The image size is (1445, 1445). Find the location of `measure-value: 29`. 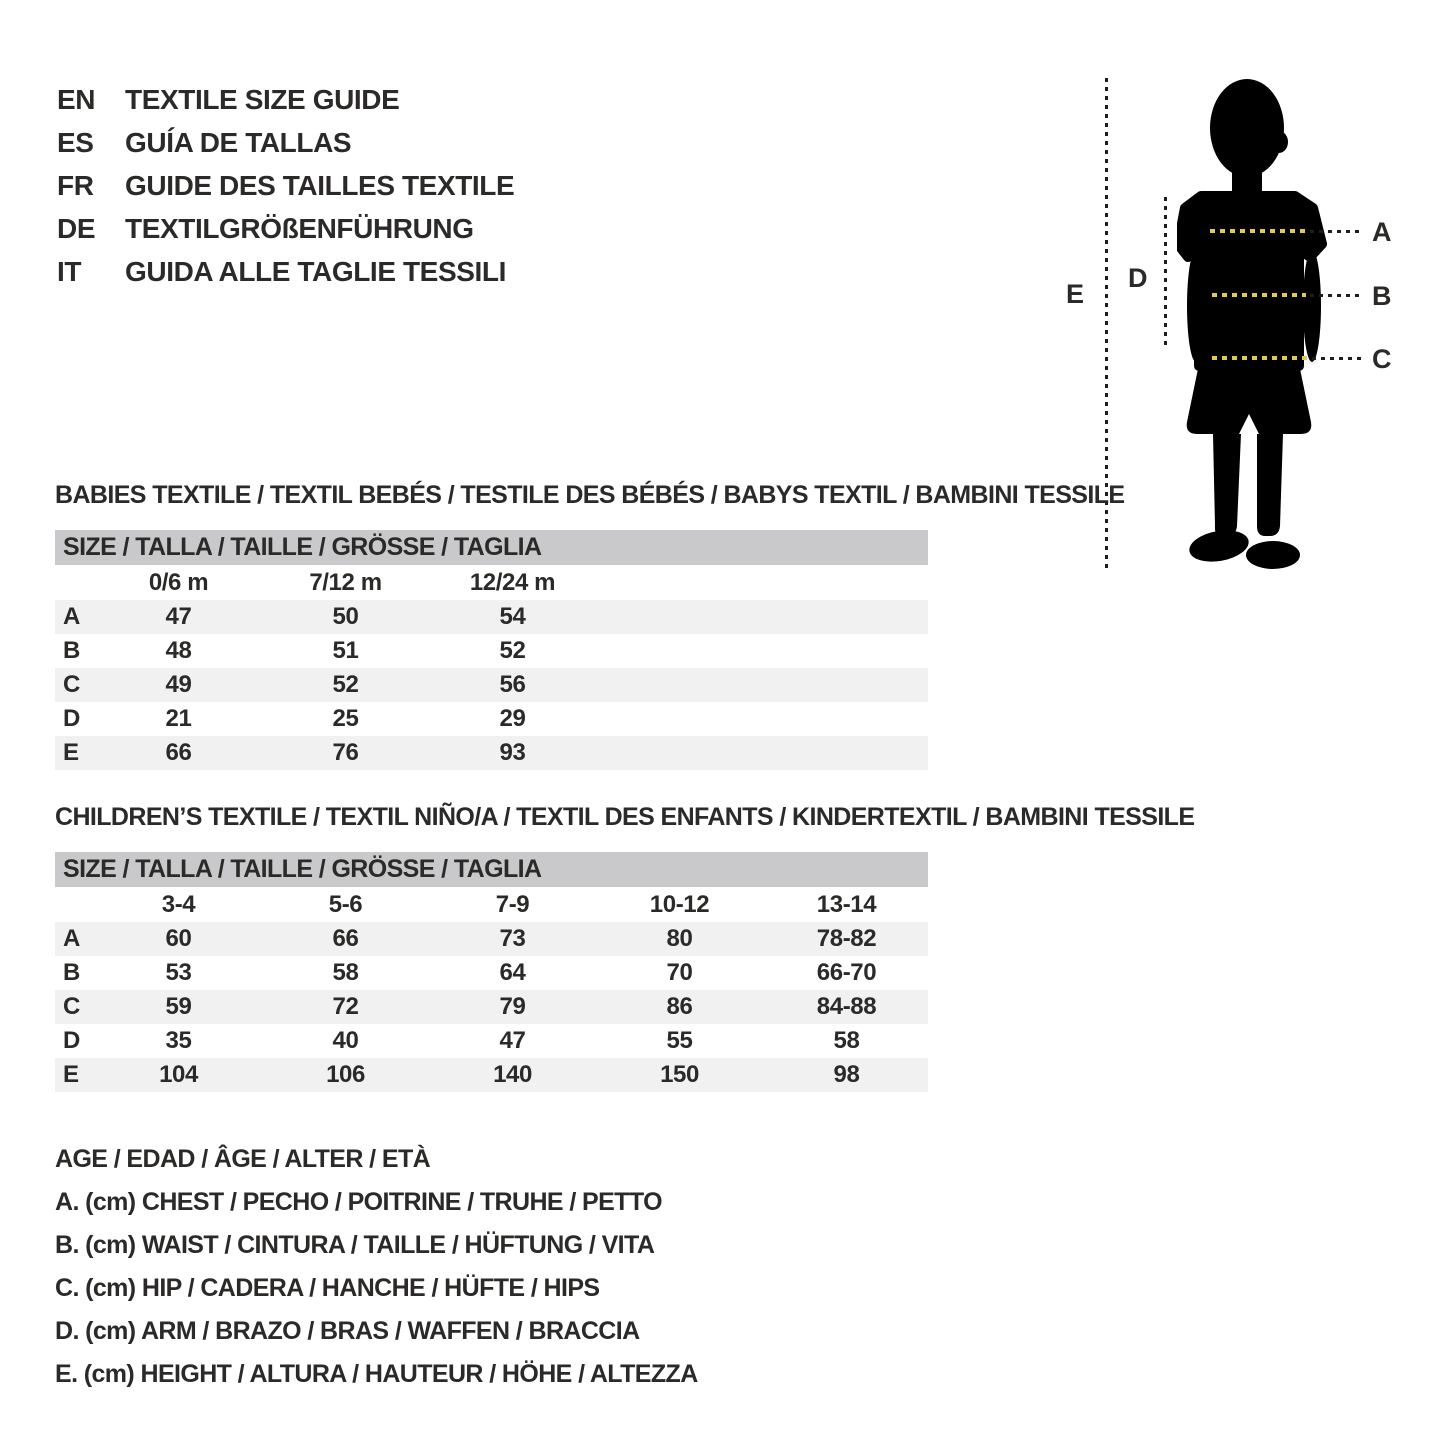

measure-value: 29 is located at coordinates (512, 718).